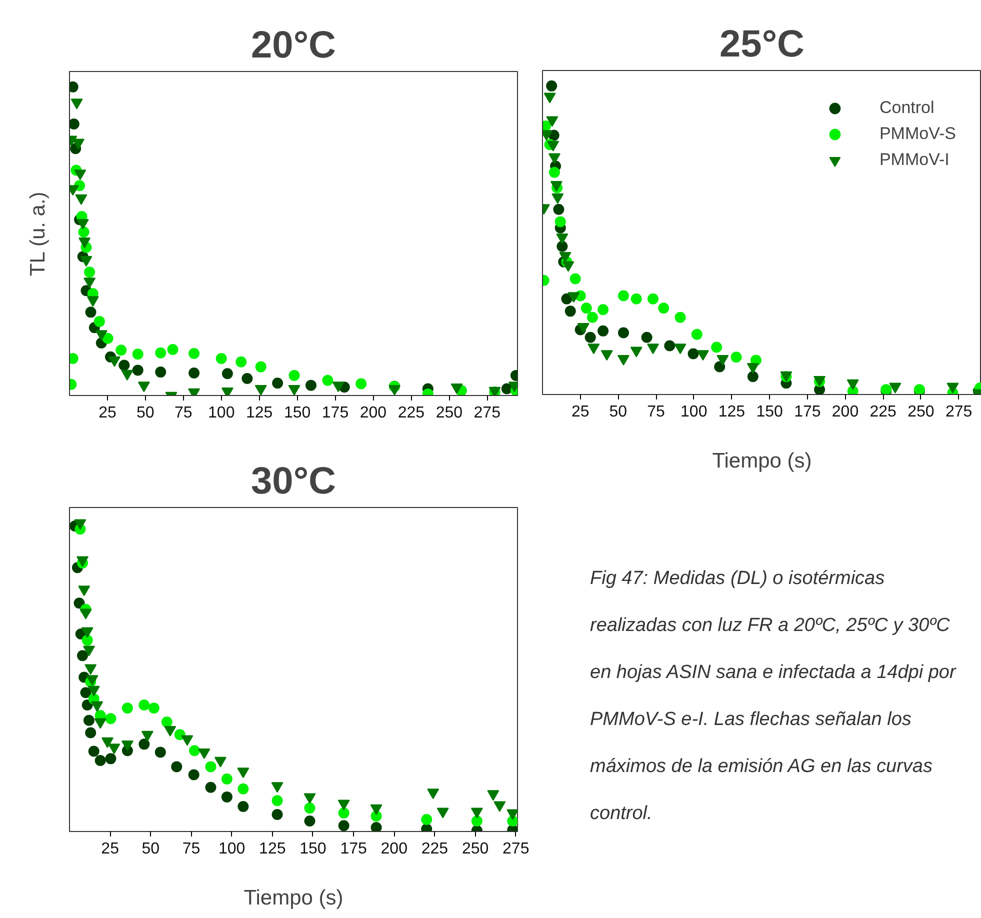 The image size is (981, 918). What do you see at coordinates (773, 696) in the screenshot?
I see `text: Fig 47: Medidas (DL) o isotérmicas realizadas con luz FR a 20ºC, 25ºC y 30ºC en hojas ASIN sana e infectada a 14dpi por PMMoV-S e-I. Las flechas señalan los máximos de la emisión AG en las curvas control.` at bounding box center [773, 696].